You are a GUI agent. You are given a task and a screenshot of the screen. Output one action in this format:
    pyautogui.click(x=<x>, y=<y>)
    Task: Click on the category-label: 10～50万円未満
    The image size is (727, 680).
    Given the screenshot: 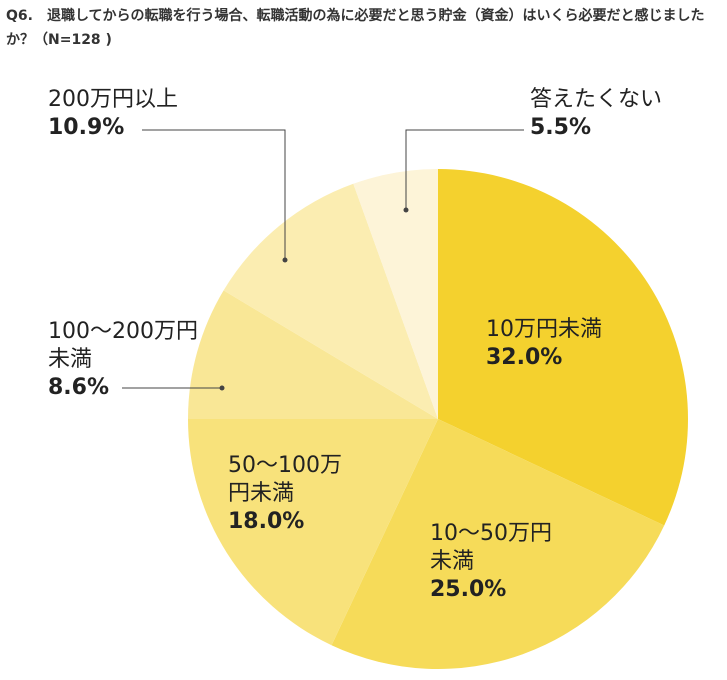 What is the action you would take?
    pyautogui.click(x=491, y=547)
    